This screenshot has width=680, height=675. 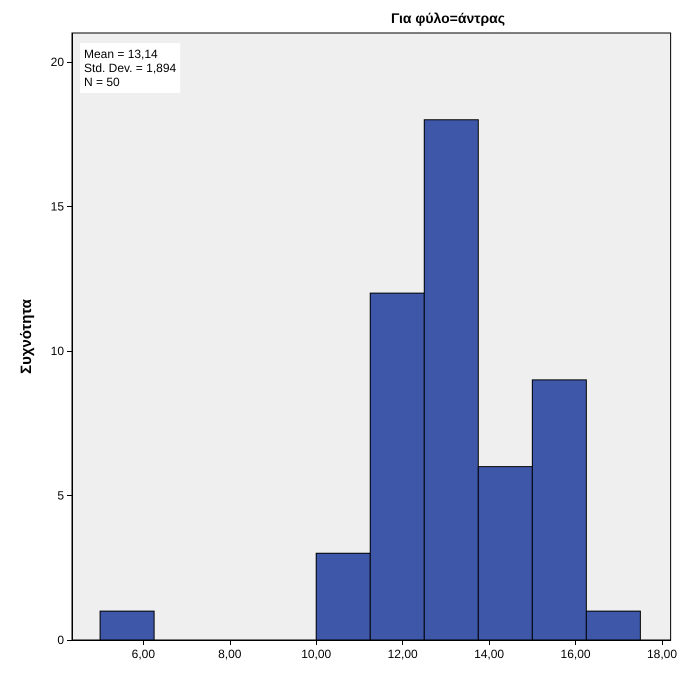 I want to click on y-axis-title: Συχνότητα, so click(x=26, y=336).